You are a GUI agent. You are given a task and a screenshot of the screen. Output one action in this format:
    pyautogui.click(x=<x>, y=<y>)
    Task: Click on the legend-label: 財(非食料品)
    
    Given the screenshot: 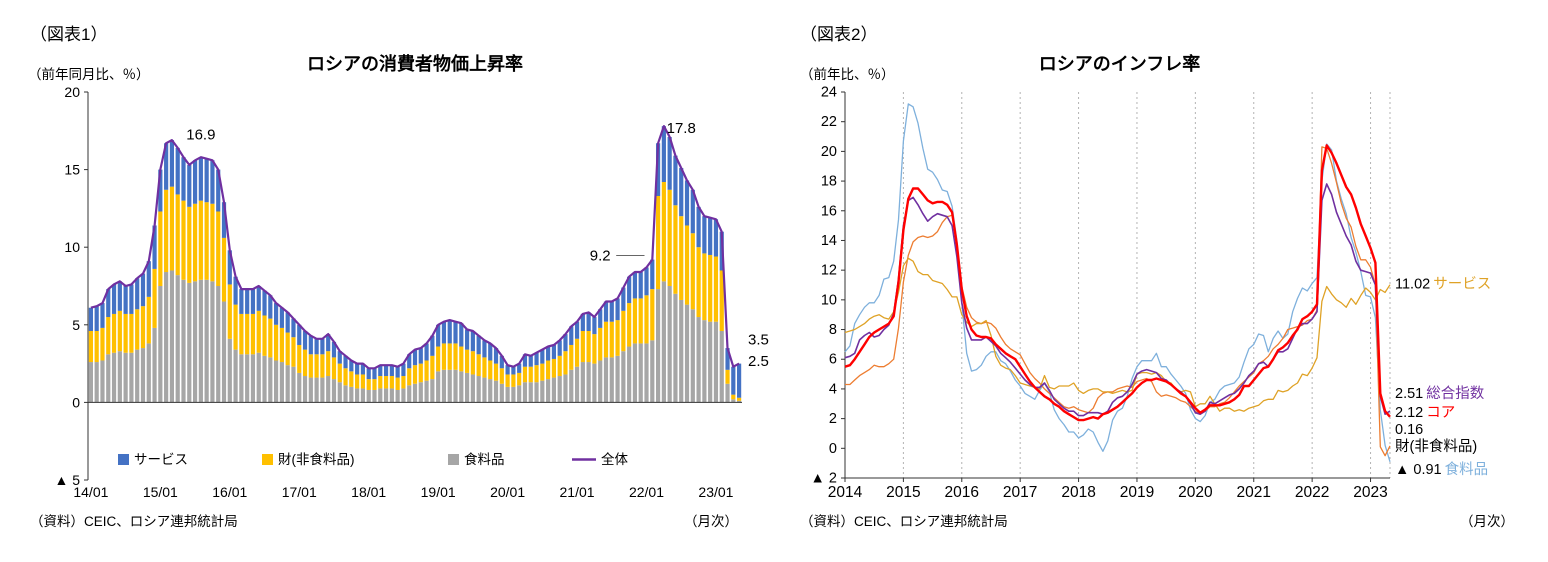 What is the action you would take?
    pyautogui.click(x=316, y=459)
    